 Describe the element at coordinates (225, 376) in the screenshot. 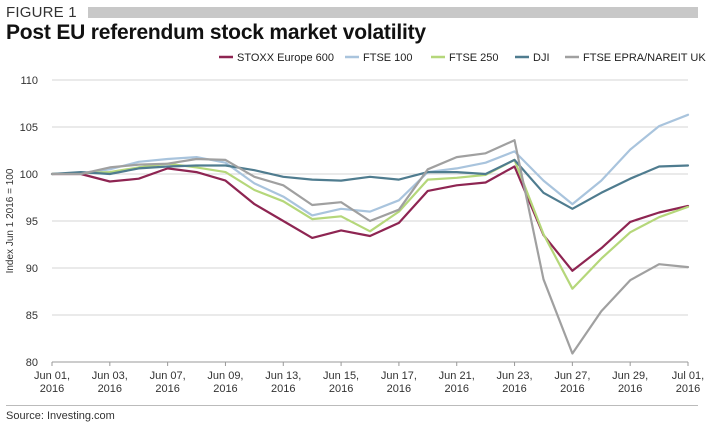

I see `x-tick-label: Jun 09,` at that location.